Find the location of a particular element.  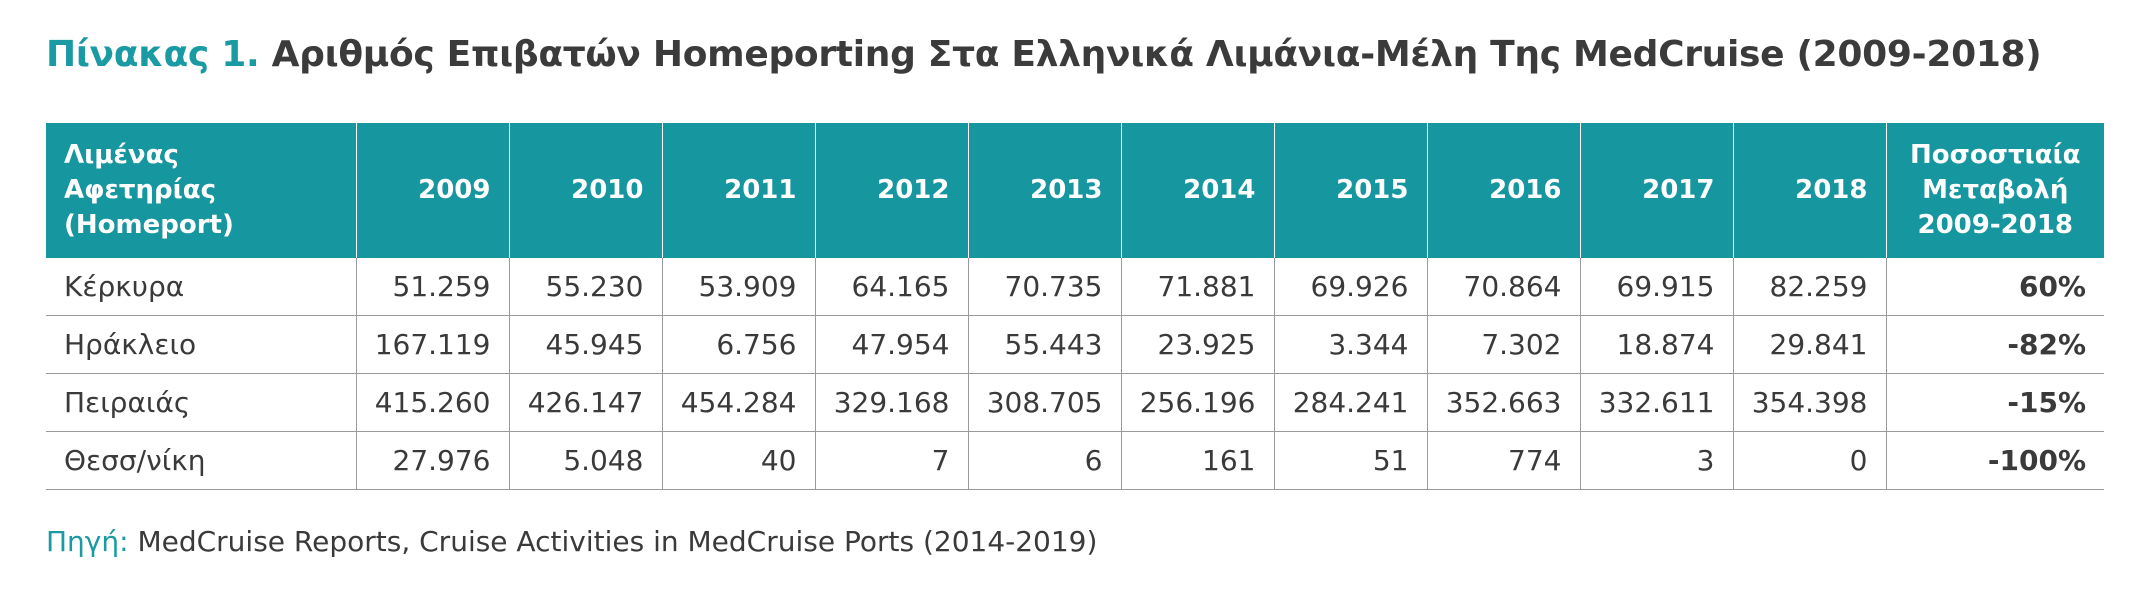

header-year: 2012 is located at coordinates (891, 190).